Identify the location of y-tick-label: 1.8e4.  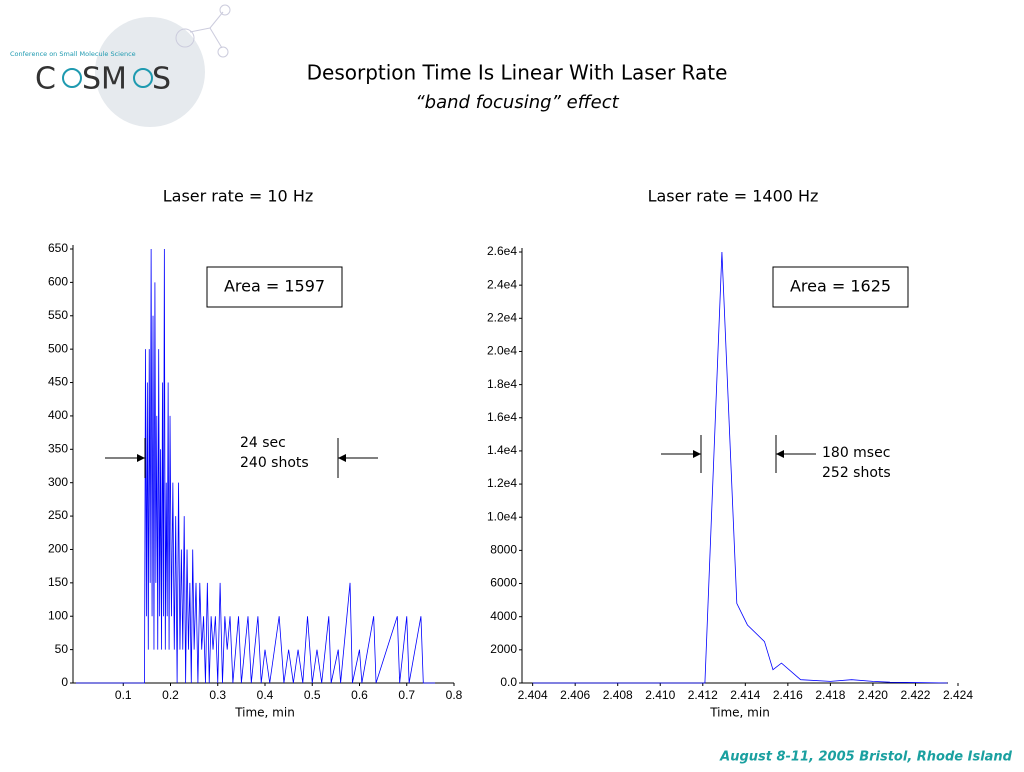
(502, 384).